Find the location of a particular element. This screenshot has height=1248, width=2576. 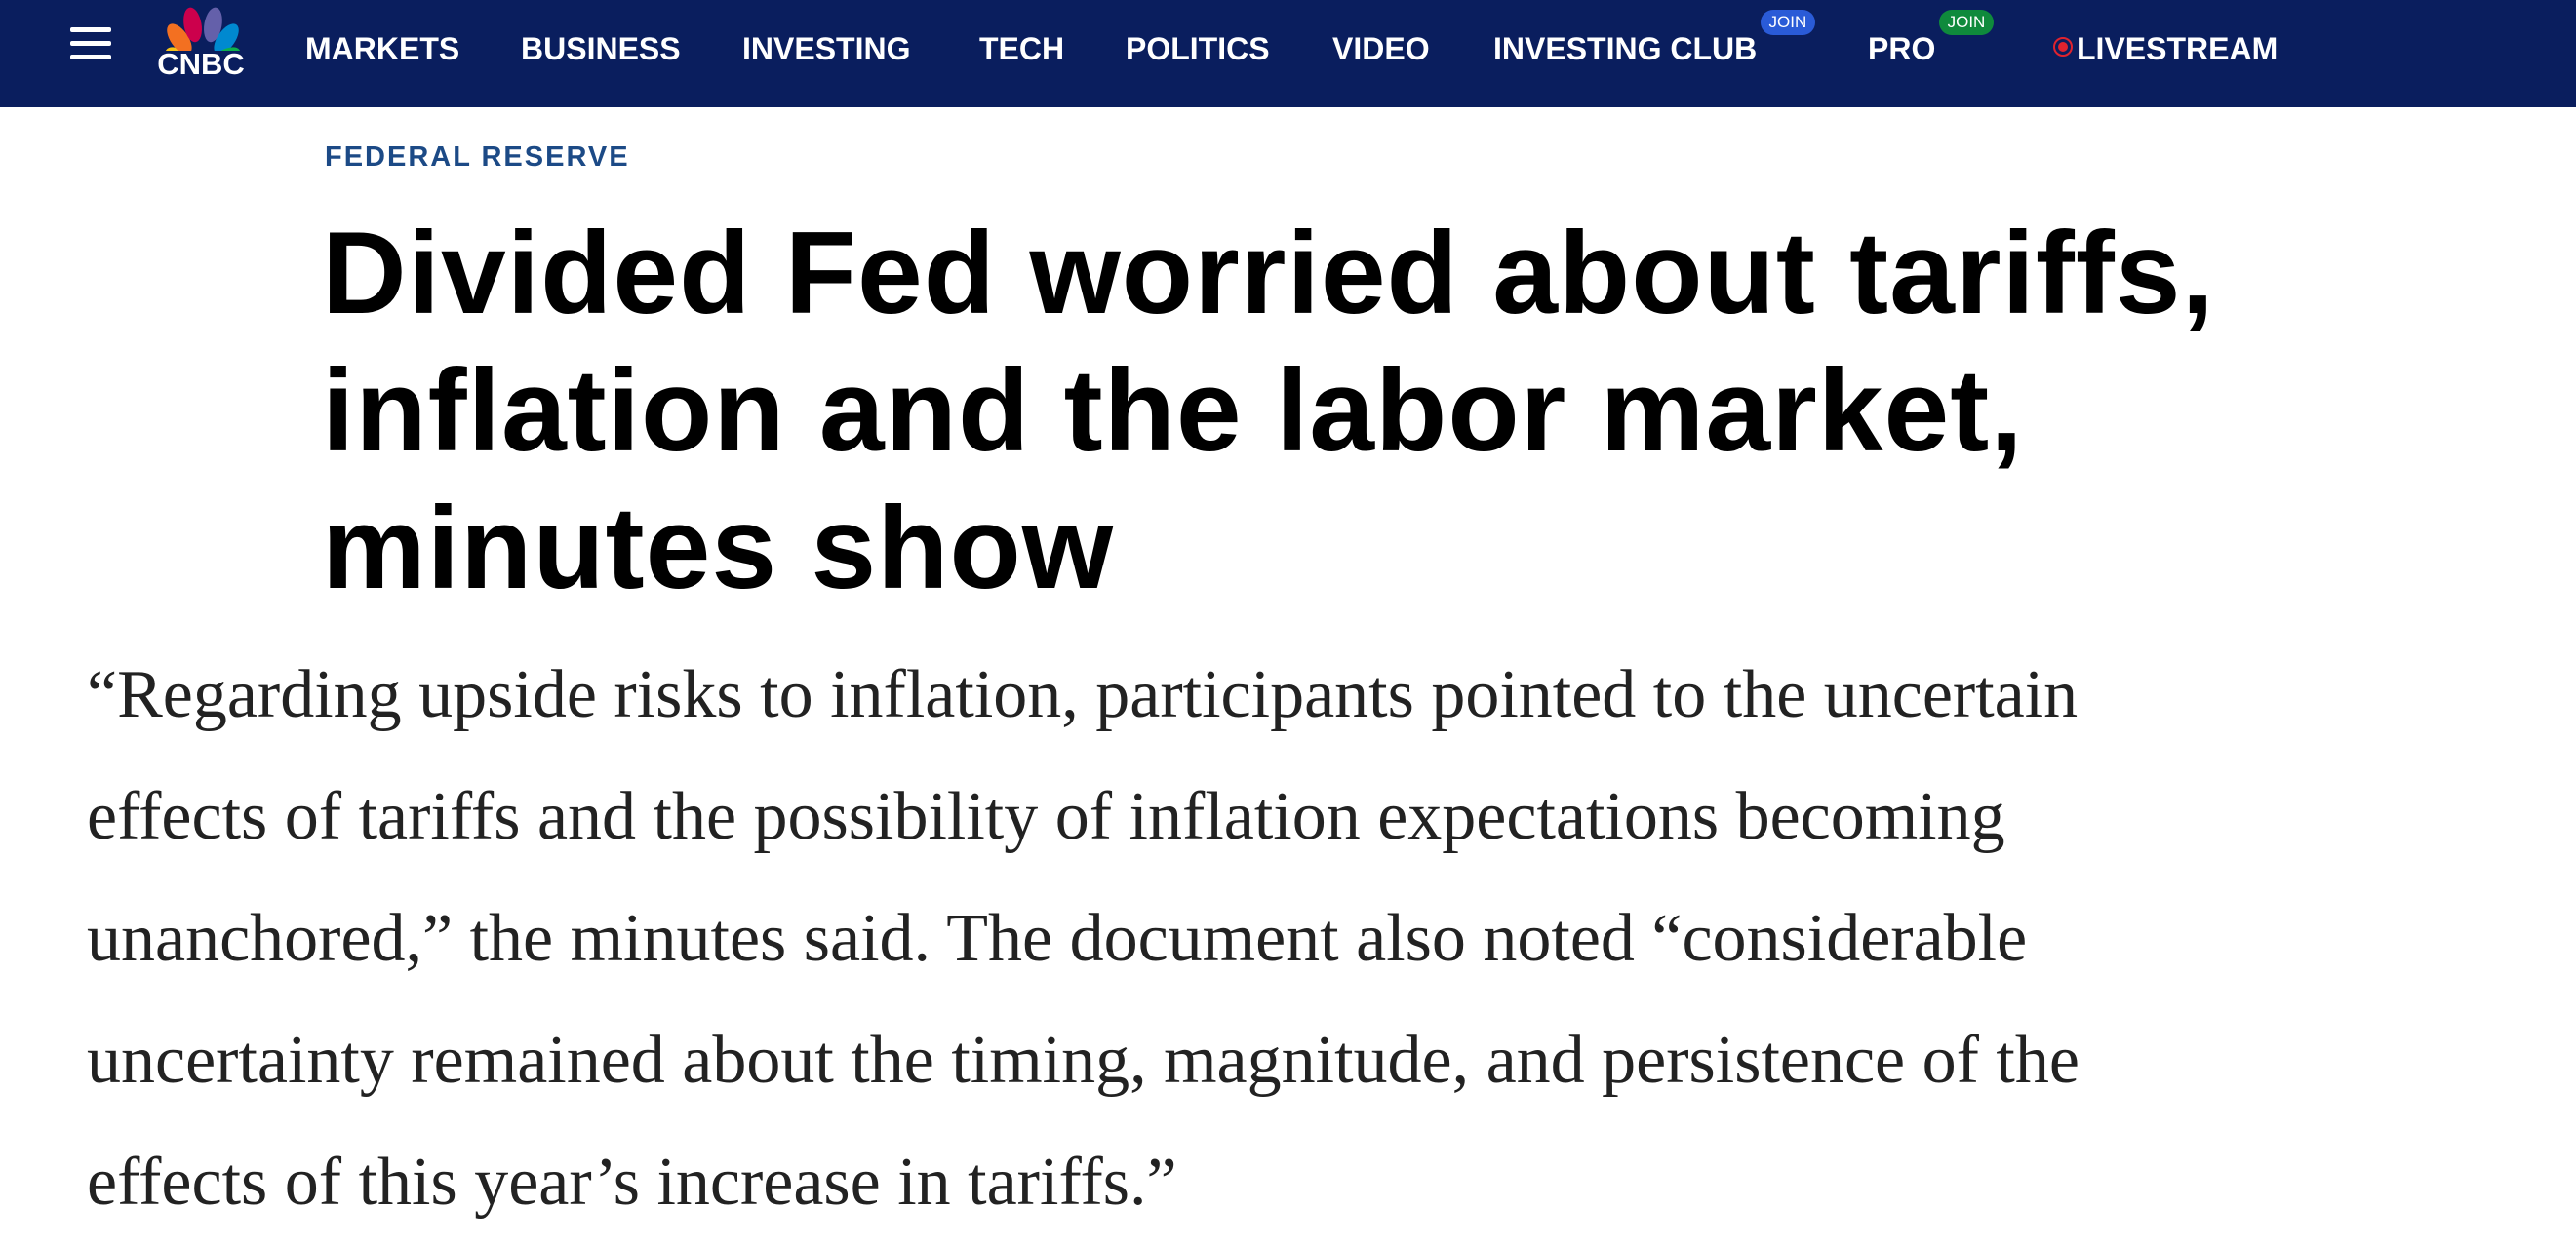

nav-label: POLITICS is located at coordinates (1198, 48).